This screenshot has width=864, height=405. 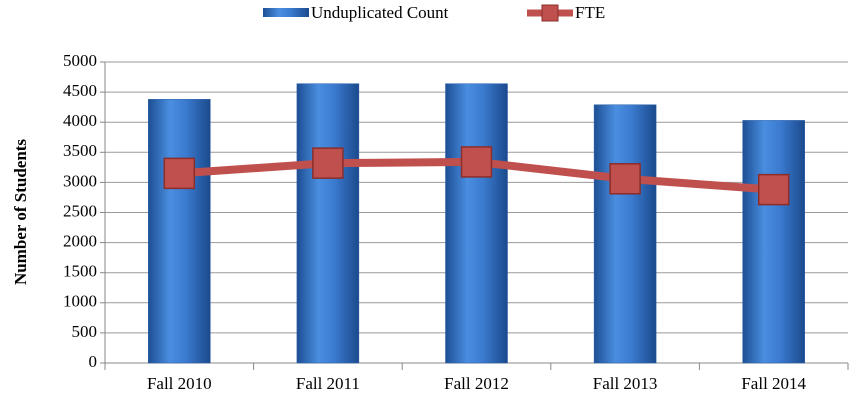 I want to click on y-tick-label: 4500, so click(x=80, y=90).